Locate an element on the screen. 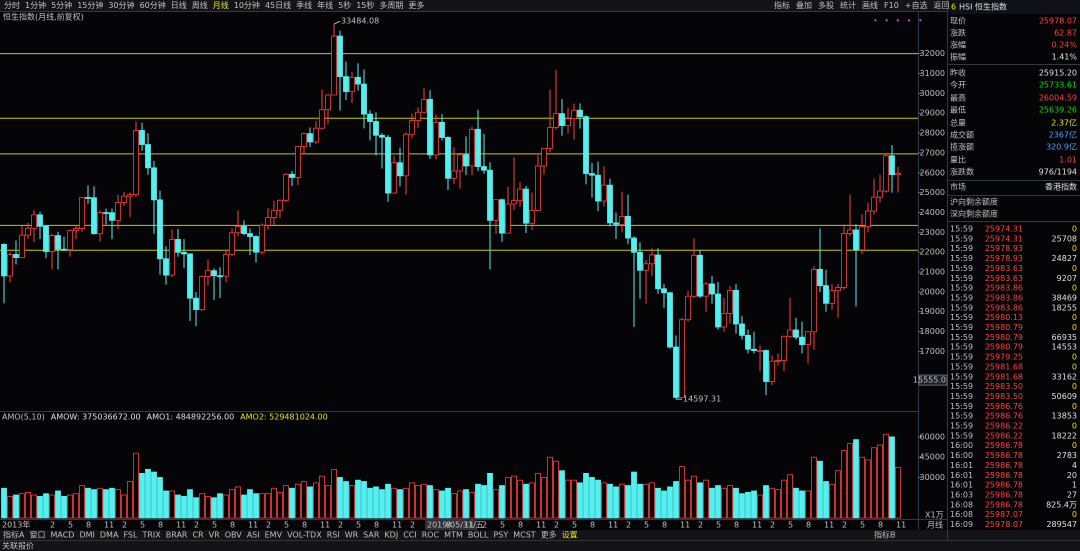 The height and width of the screenshot is (551, 1080). period-button: 季线 is located at coordinates (304, 5).